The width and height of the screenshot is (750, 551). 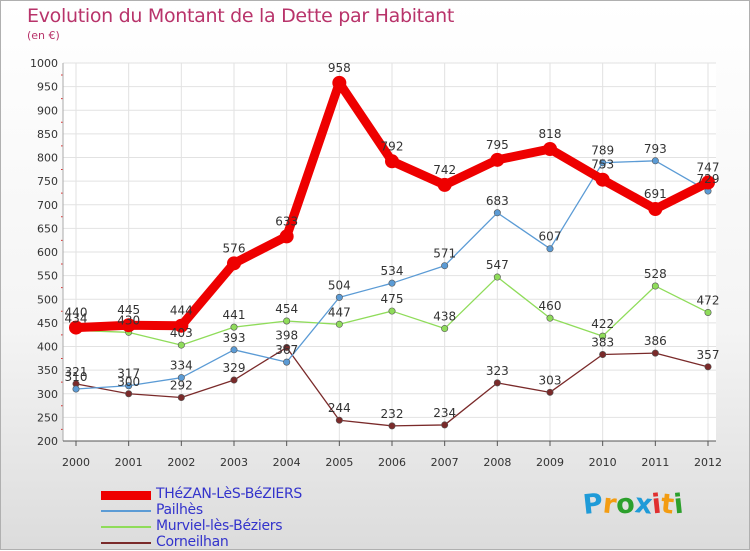 I want to click on data-label: 441, so click(x=234, y=315).